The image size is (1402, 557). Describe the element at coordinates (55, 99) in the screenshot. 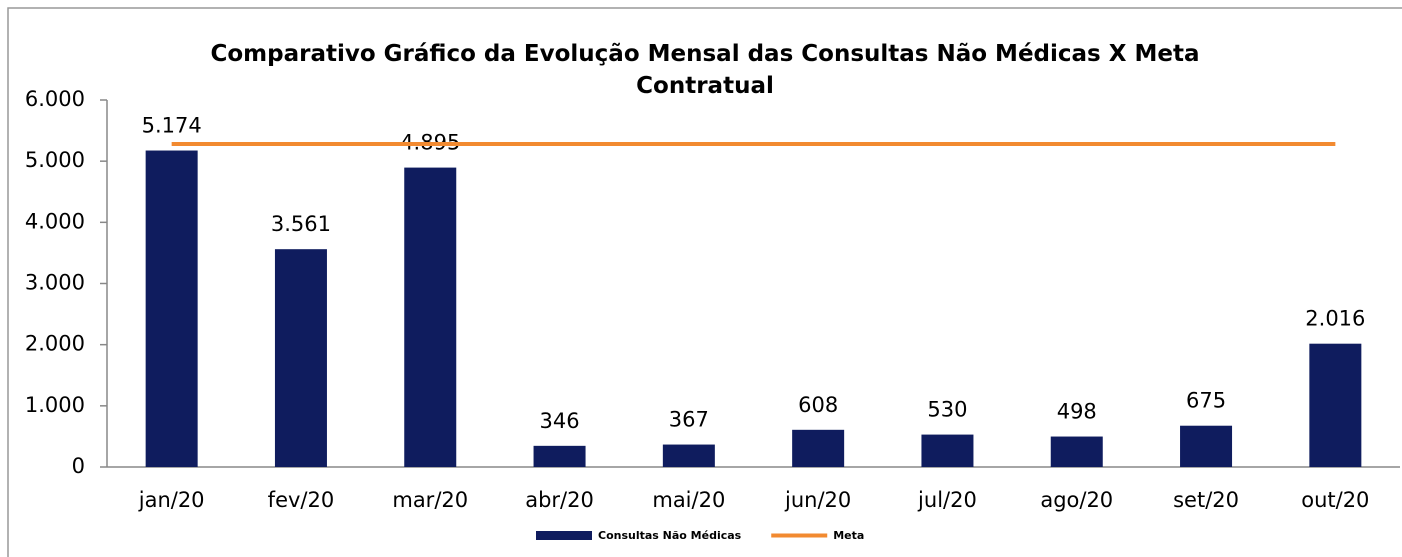

I see `y-tick-label: 6.000` at that location.